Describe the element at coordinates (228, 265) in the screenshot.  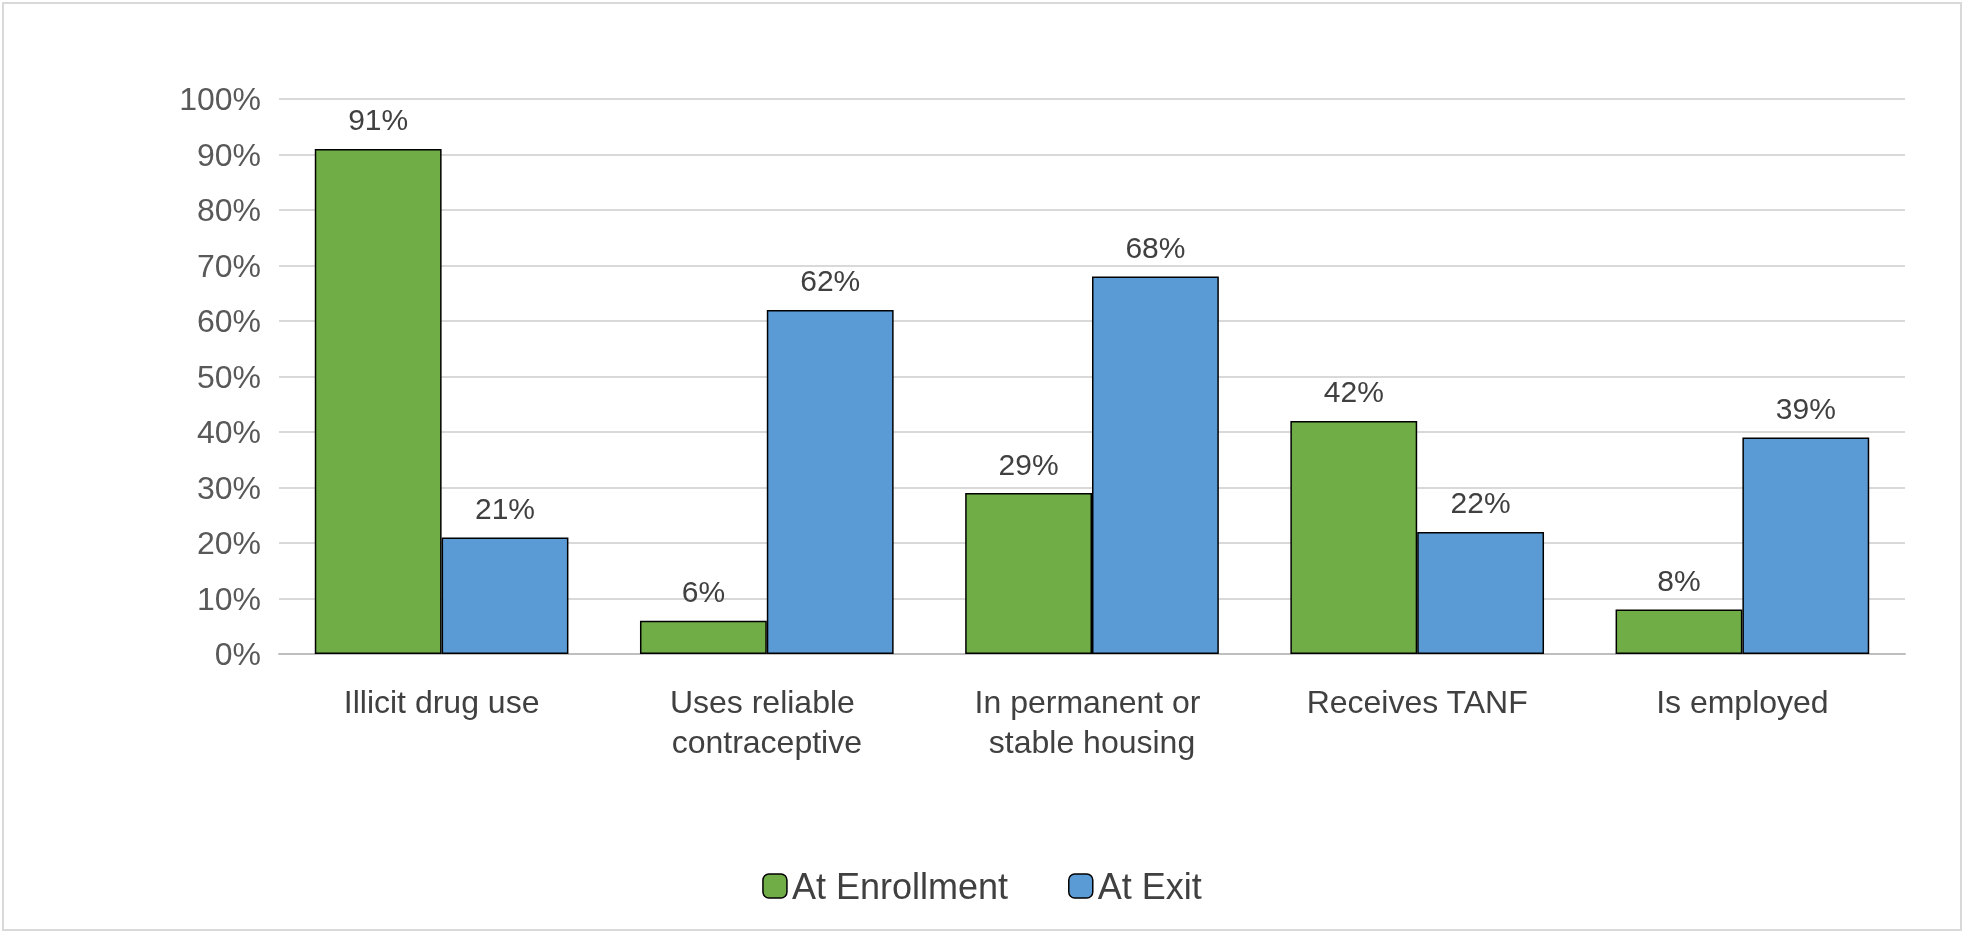
I see `y-tick-label: 70%` at that location.